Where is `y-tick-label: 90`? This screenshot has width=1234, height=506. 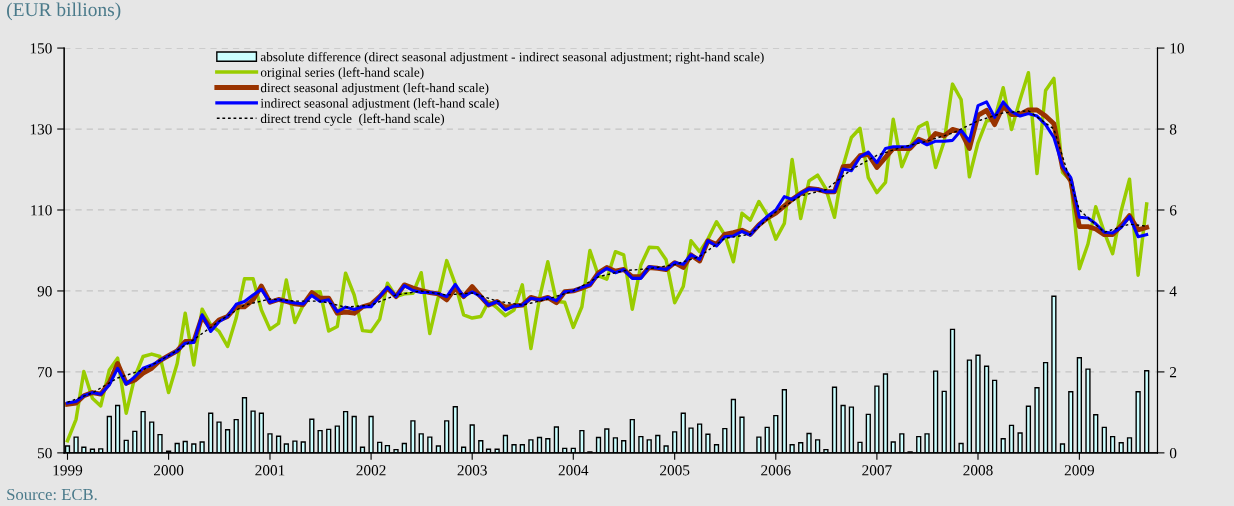 y-tick-label: 90 is located at coordinates (44, 291).